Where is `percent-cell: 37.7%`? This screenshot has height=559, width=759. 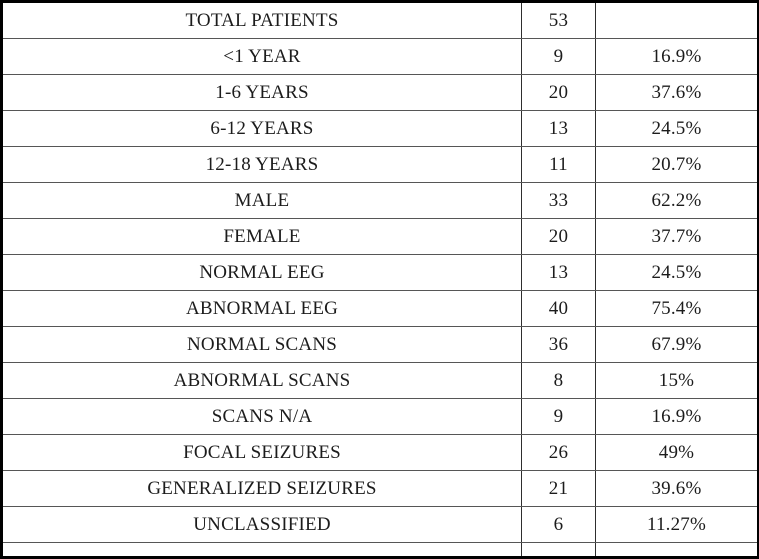 percent-cell: 37.7% is located at coordinates (676, 236).